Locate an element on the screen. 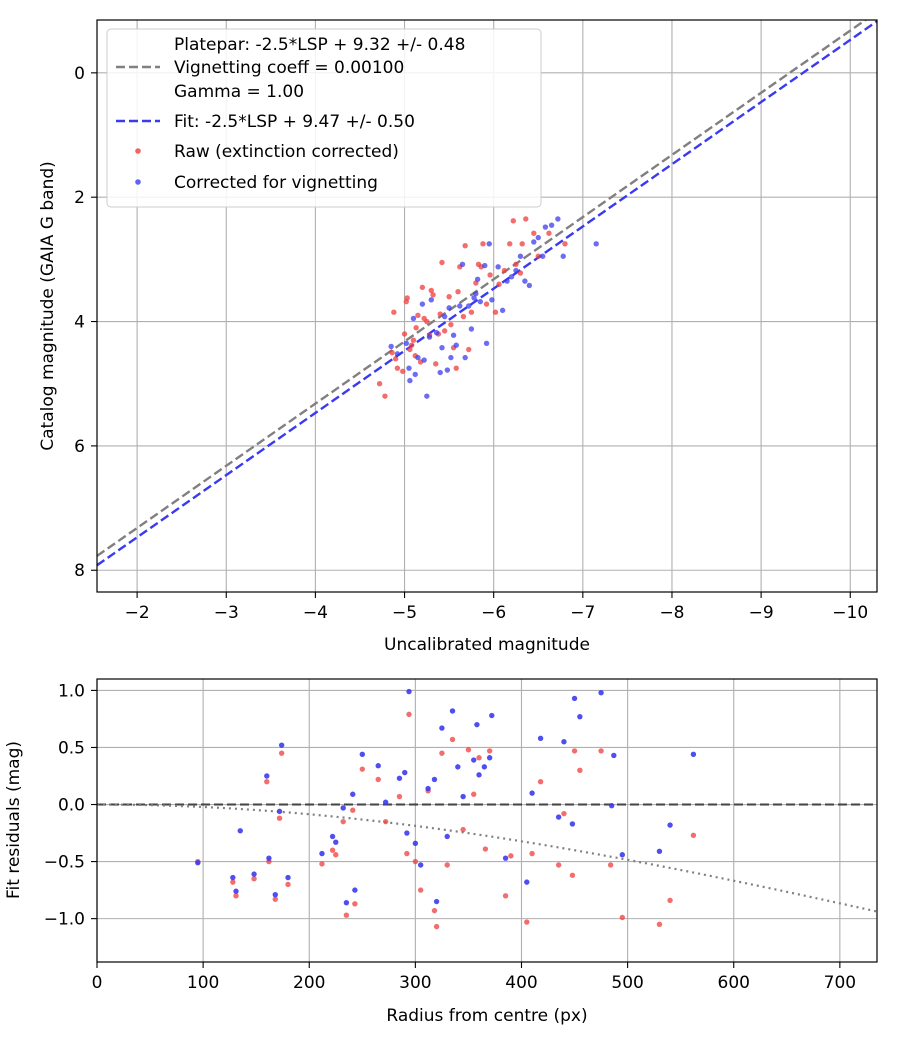  top-x-tick-label: −4 is located at coordinates (315, 613).